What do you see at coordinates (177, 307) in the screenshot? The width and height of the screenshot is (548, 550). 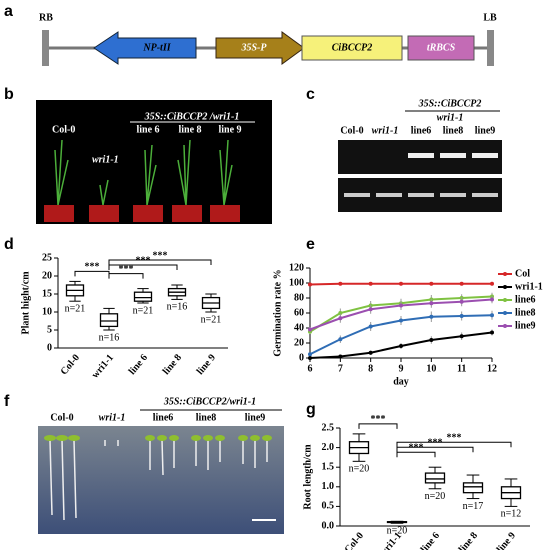 I see `n-label: n=16` at bounding box center [177, 307].